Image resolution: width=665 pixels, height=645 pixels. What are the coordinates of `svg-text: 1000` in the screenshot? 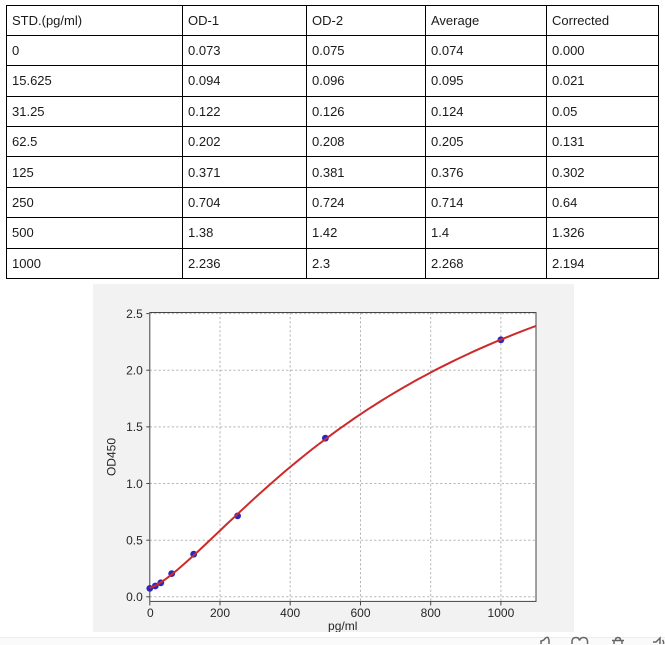 It's located at (501, 613).